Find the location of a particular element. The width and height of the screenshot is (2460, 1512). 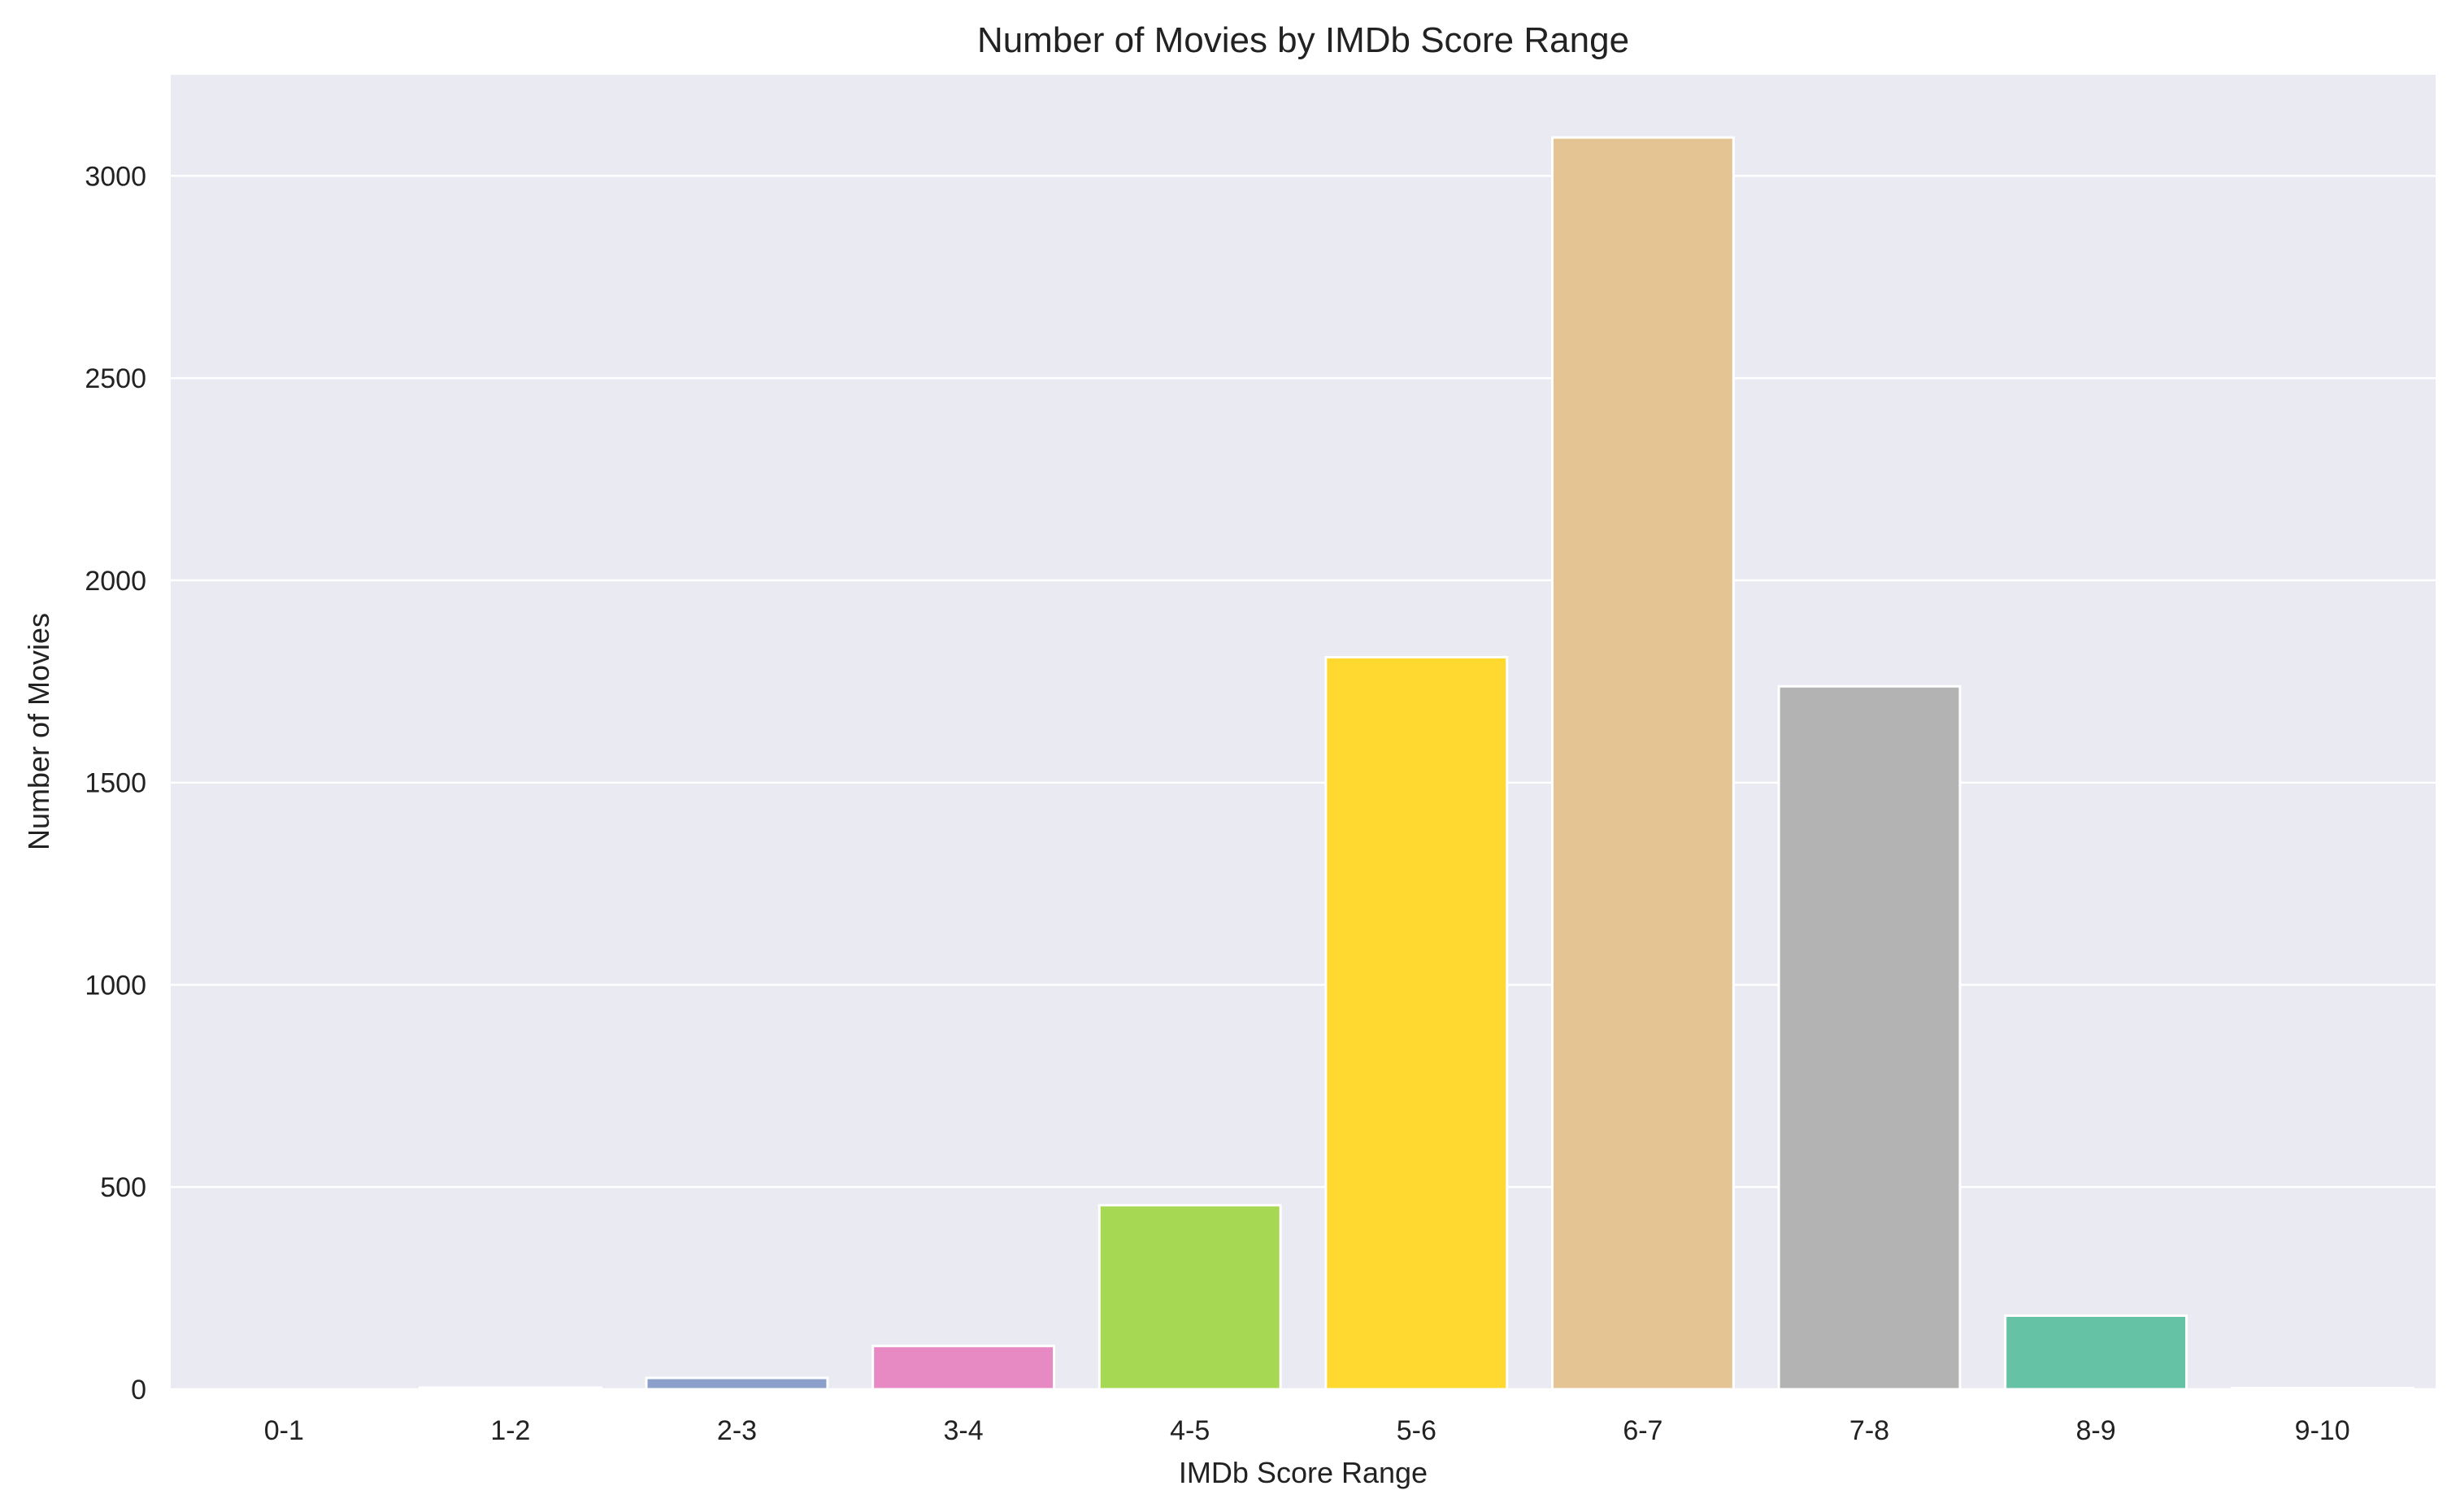

x-tick-label: 9-10 is located at coordinates (2322, 1430).